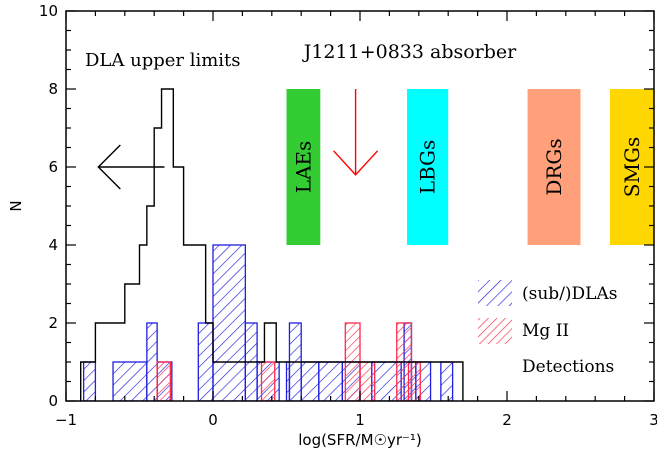 This screenshot has height=457, width=657. Describe the element at coordinates (53, 323) in the screenshot. I see `y-tick-label: 2` at that location.